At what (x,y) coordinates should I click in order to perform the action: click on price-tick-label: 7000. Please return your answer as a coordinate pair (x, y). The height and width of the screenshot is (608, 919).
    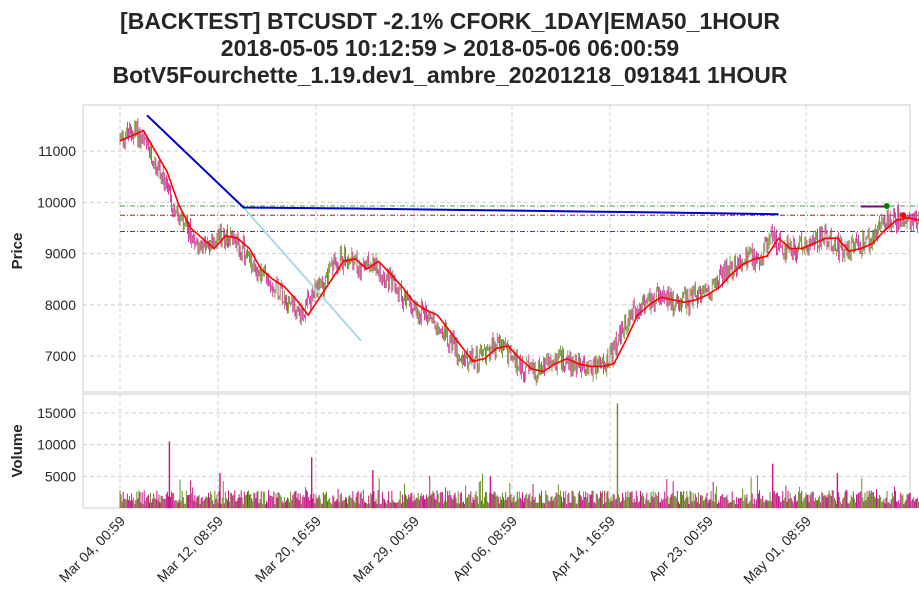
    Looking at the image, I should click on (60, 356).